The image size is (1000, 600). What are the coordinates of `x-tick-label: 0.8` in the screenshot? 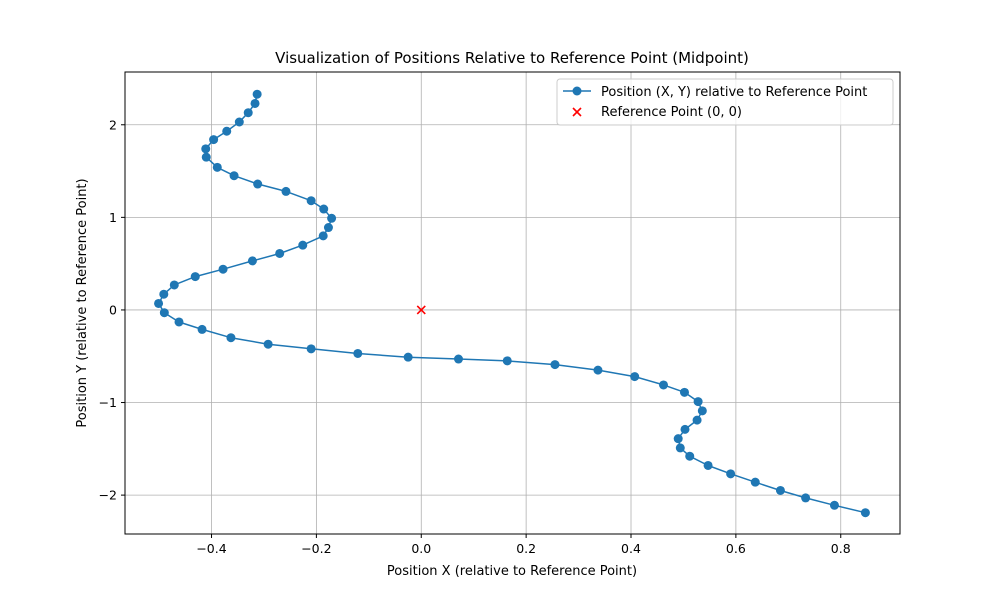 It's located at (841, 548).